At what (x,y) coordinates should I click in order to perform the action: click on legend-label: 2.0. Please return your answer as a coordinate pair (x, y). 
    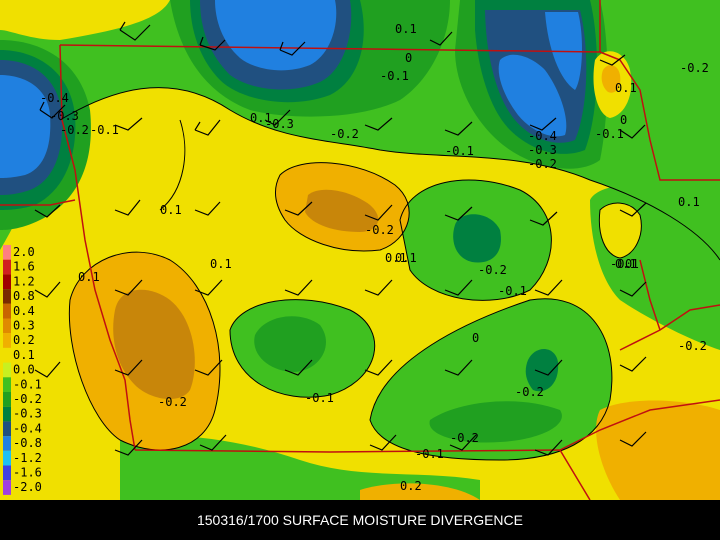
    Looking at the image, I should click on (24, 252).